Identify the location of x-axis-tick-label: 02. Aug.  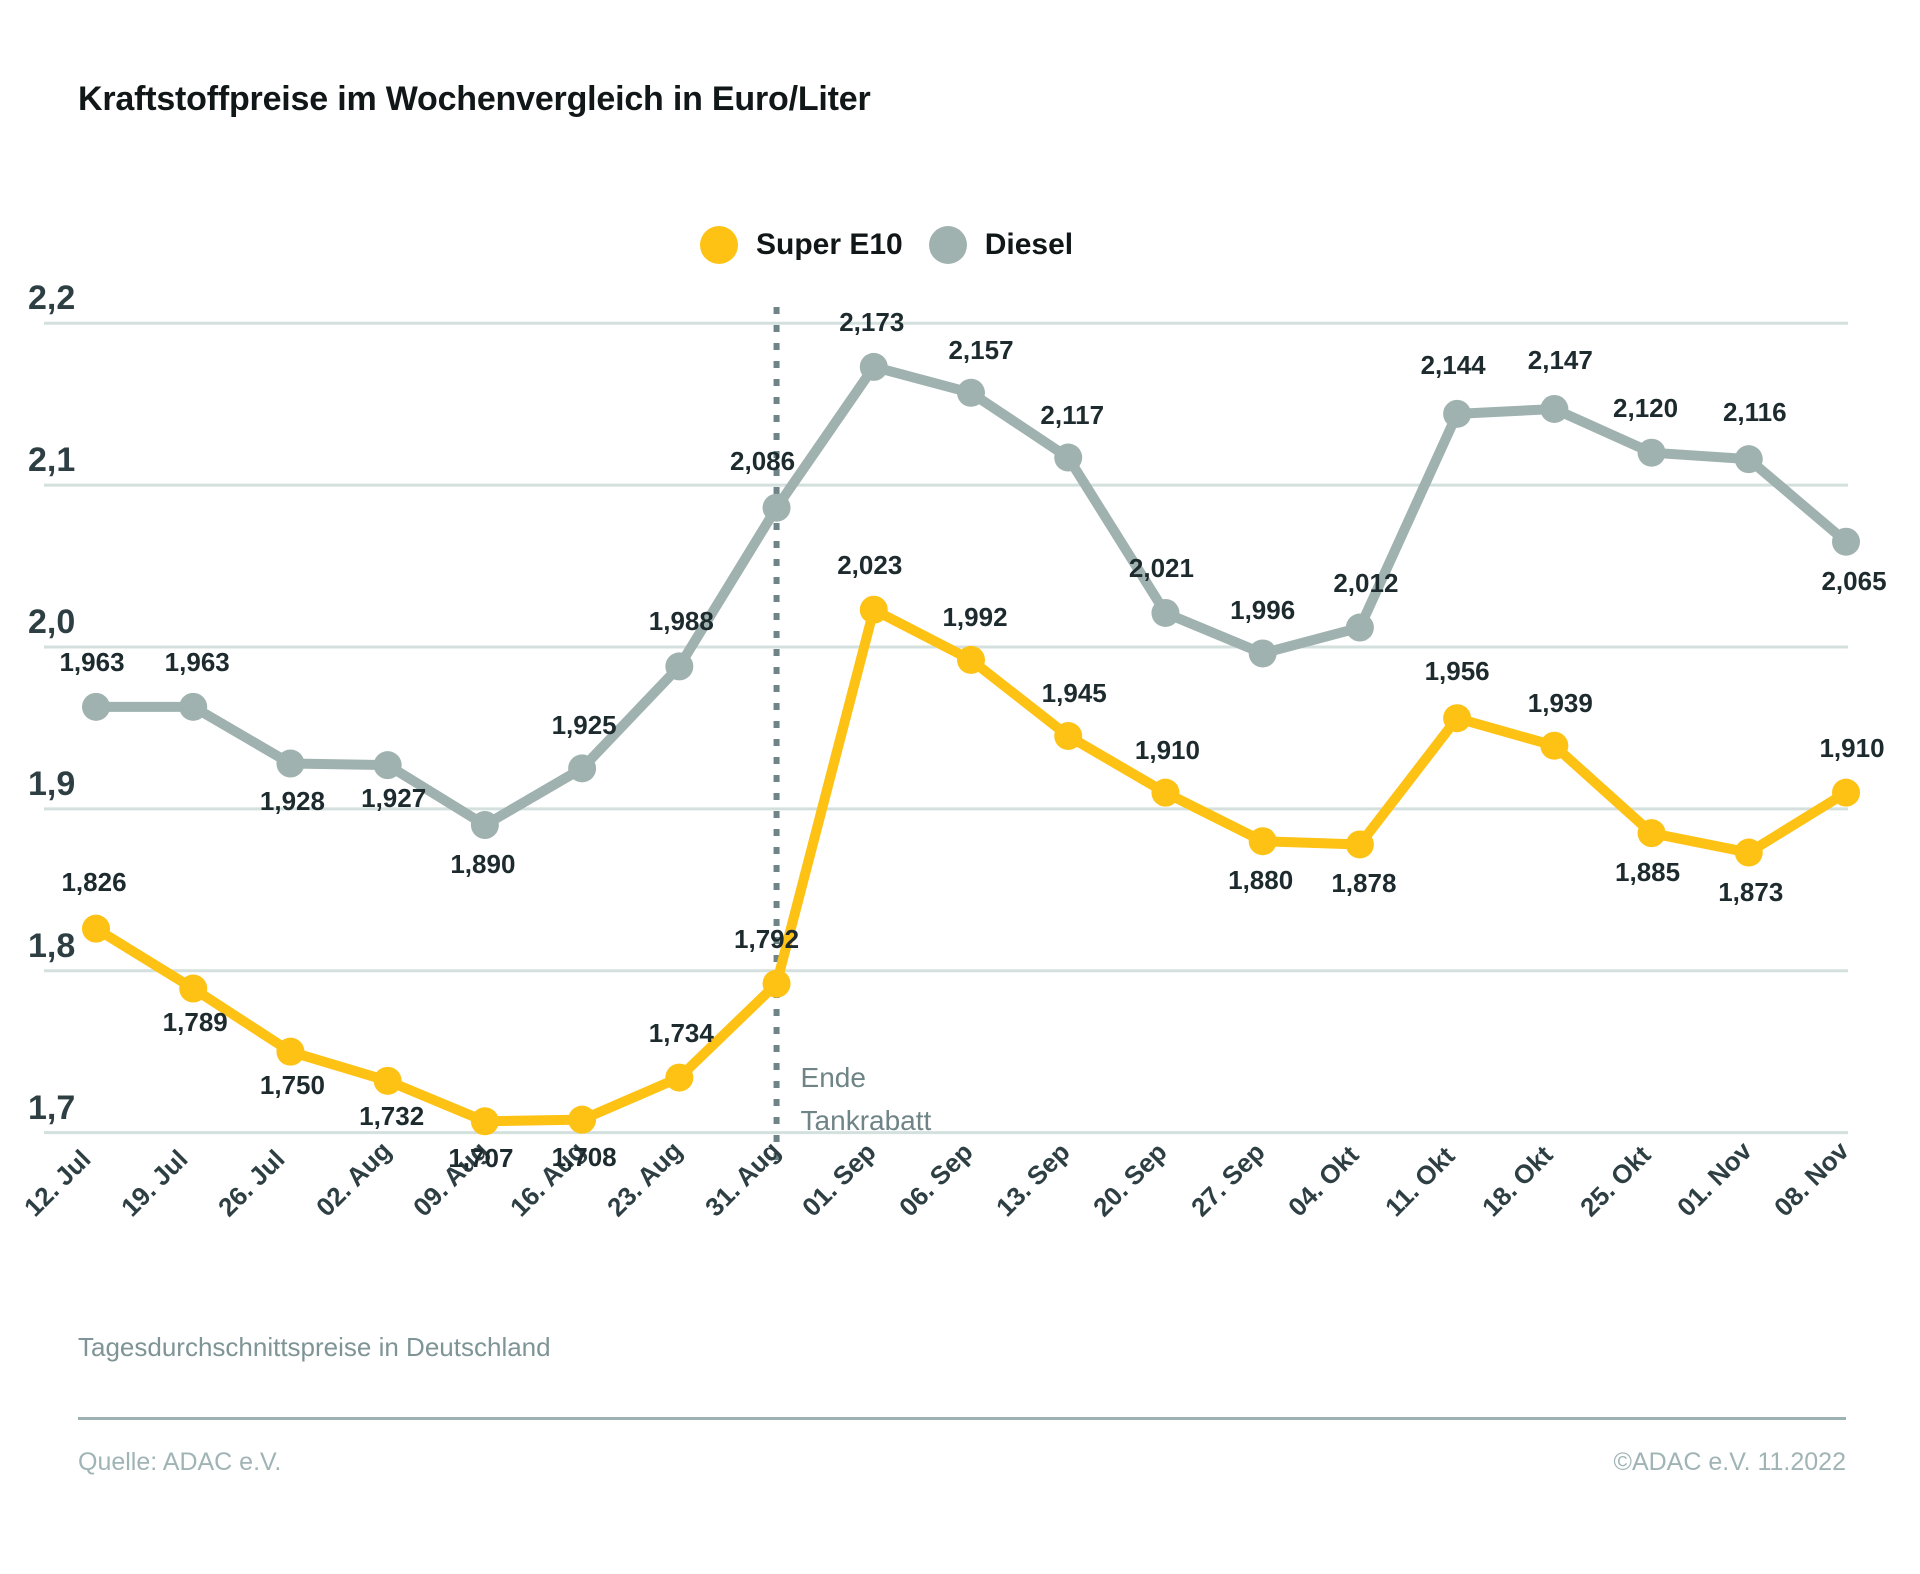
(353, 1179).